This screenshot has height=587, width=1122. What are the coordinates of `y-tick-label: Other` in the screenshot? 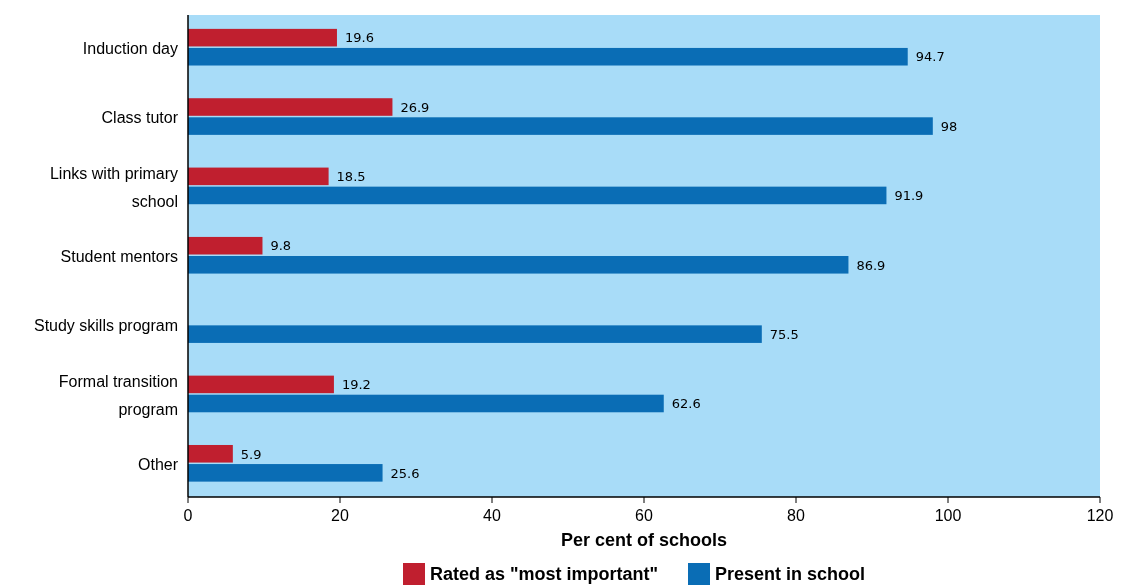 It's located at (158, 465).